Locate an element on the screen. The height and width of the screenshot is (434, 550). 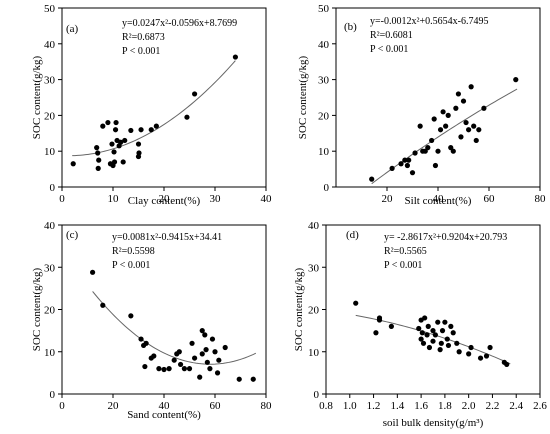
x-tick-label: 2.4 is located at coordinates (516, 406).